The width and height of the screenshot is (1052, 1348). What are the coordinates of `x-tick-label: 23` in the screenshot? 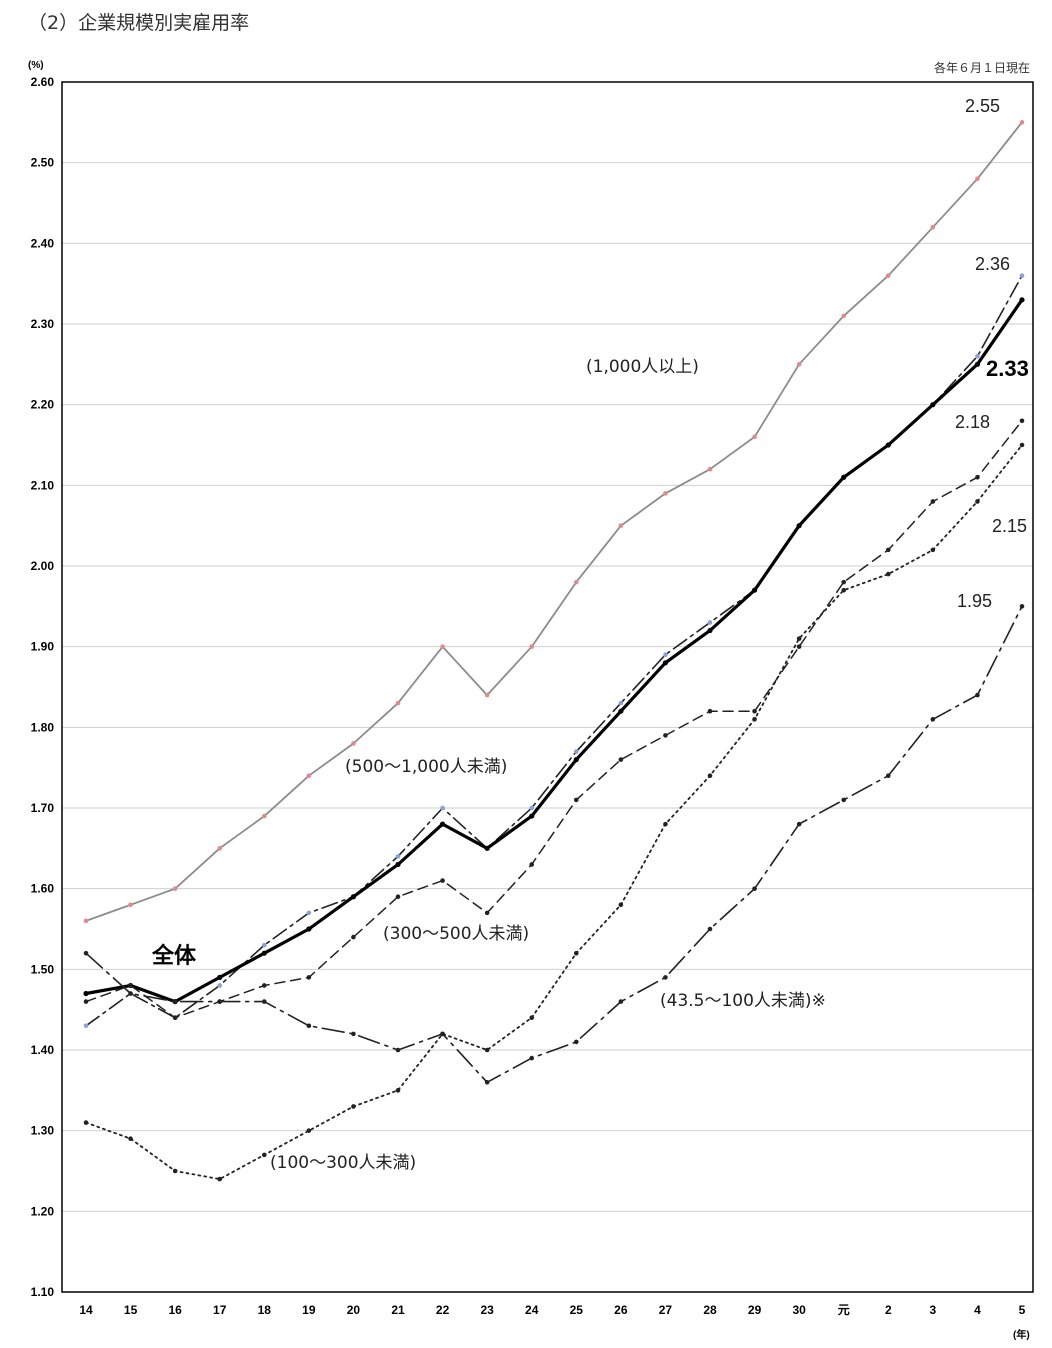 It's located at (487, 1310).